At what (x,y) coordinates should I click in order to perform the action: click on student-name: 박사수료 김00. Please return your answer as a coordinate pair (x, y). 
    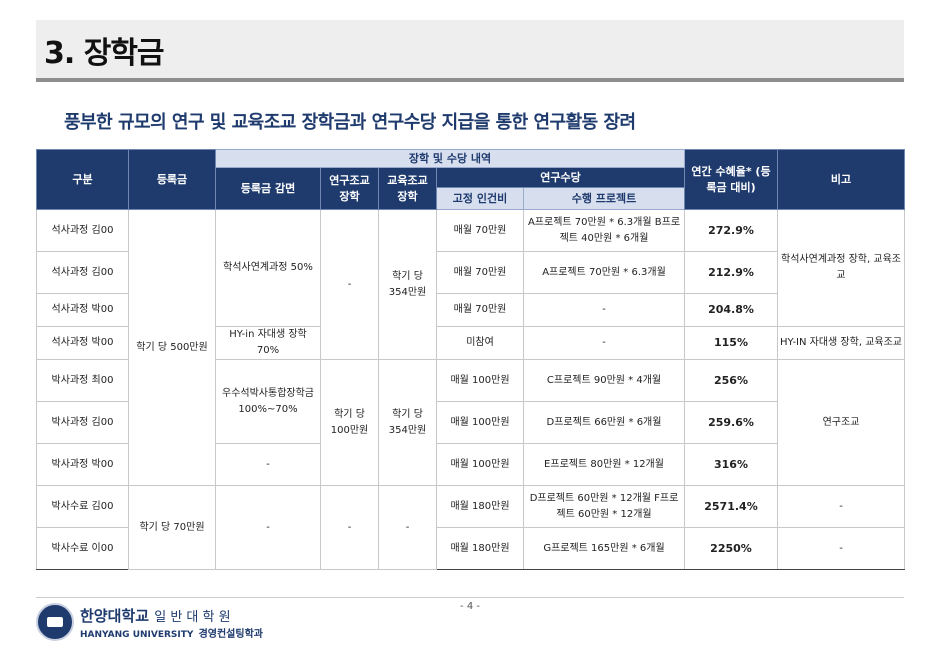
    Looking at the image, I should click on (82, 506).